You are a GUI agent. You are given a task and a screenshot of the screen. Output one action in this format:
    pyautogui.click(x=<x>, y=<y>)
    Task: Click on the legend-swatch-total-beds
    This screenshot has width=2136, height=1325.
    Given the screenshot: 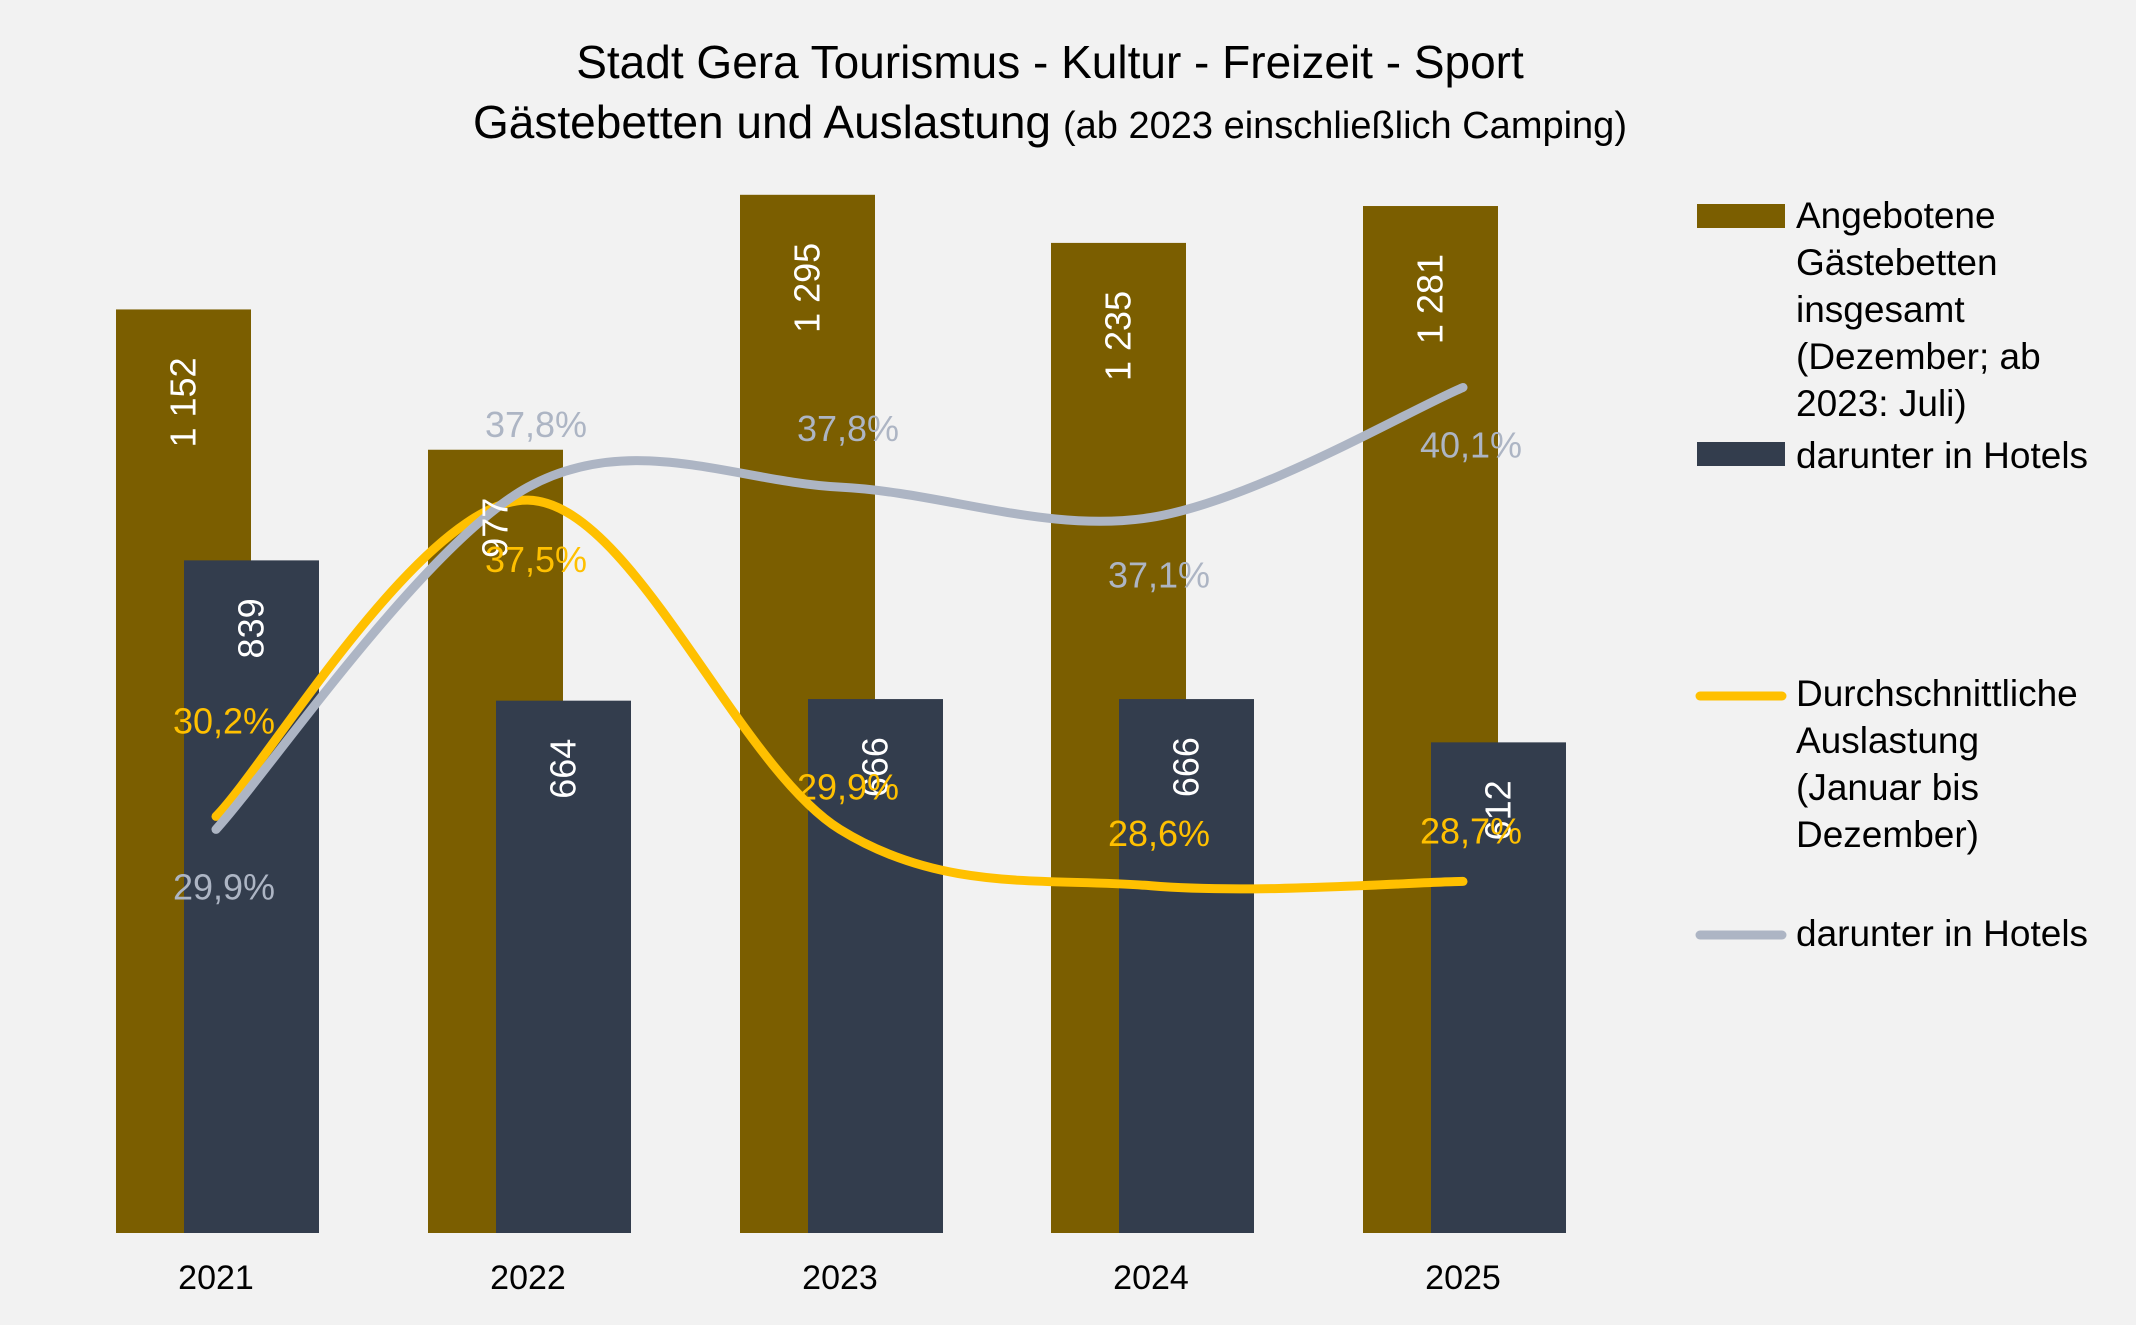 What is the action you would take?
    pyautogui.click(x=1741, y=216)
    